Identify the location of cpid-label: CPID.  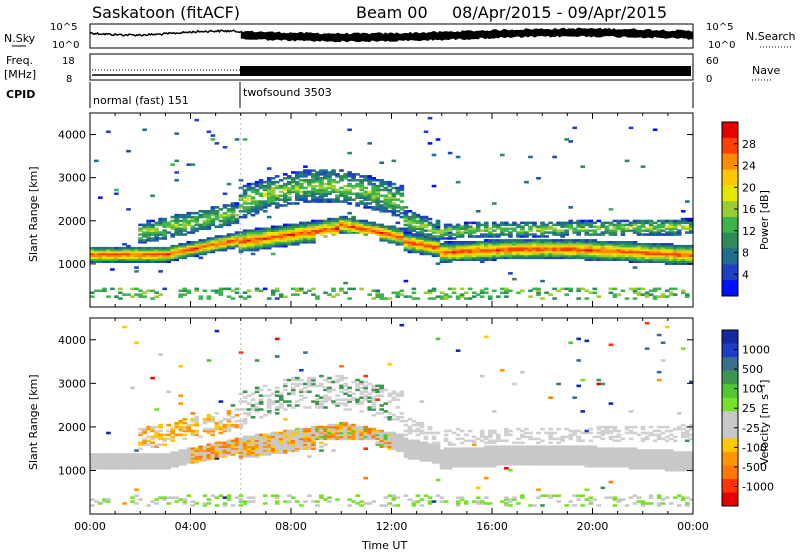
(20, 94).